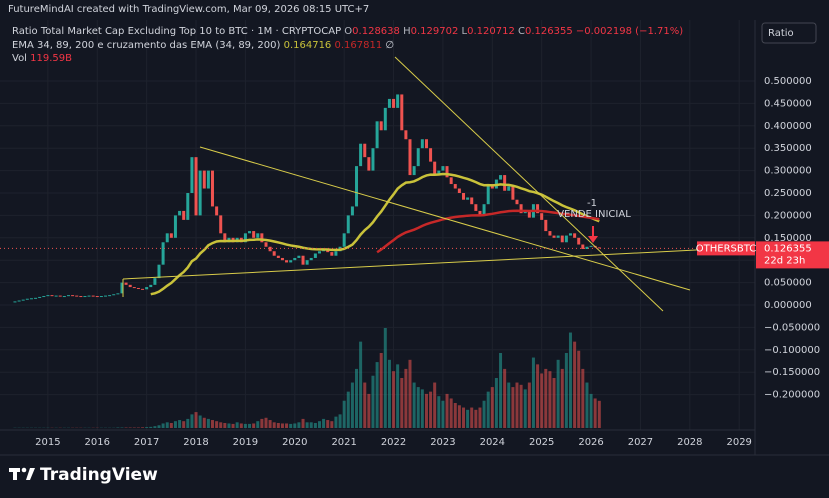  I want to click on x-tick-label: 2026, so click(590, 442).